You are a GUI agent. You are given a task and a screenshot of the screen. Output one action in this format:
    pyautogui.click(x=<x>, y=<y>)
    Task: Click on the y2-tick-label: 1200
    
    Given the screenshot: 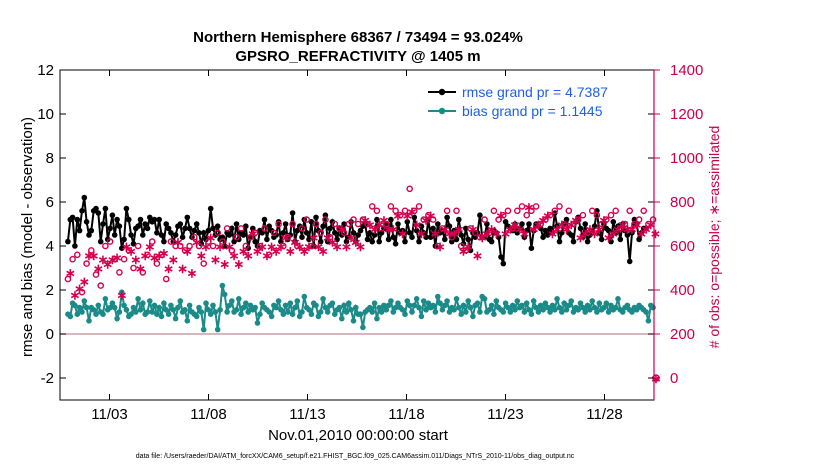 What is the action you would take?
    pyautogui.click(x=686, y=114)
    